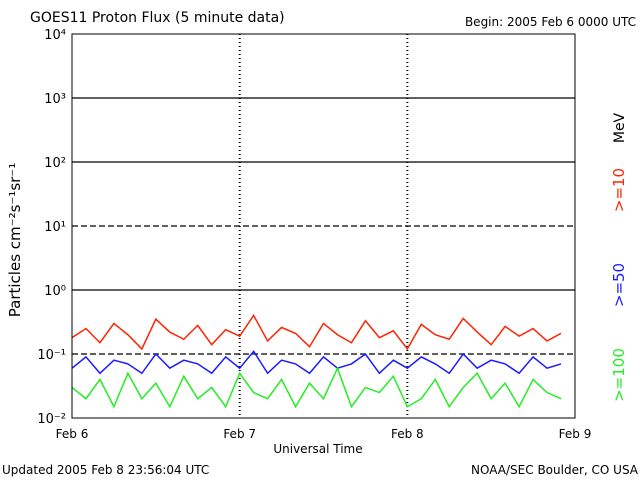 The image size is (640, 480). Describe the element at coordinates (619, 285) in the screenshot. I see `legend-label: >=50` at that location.